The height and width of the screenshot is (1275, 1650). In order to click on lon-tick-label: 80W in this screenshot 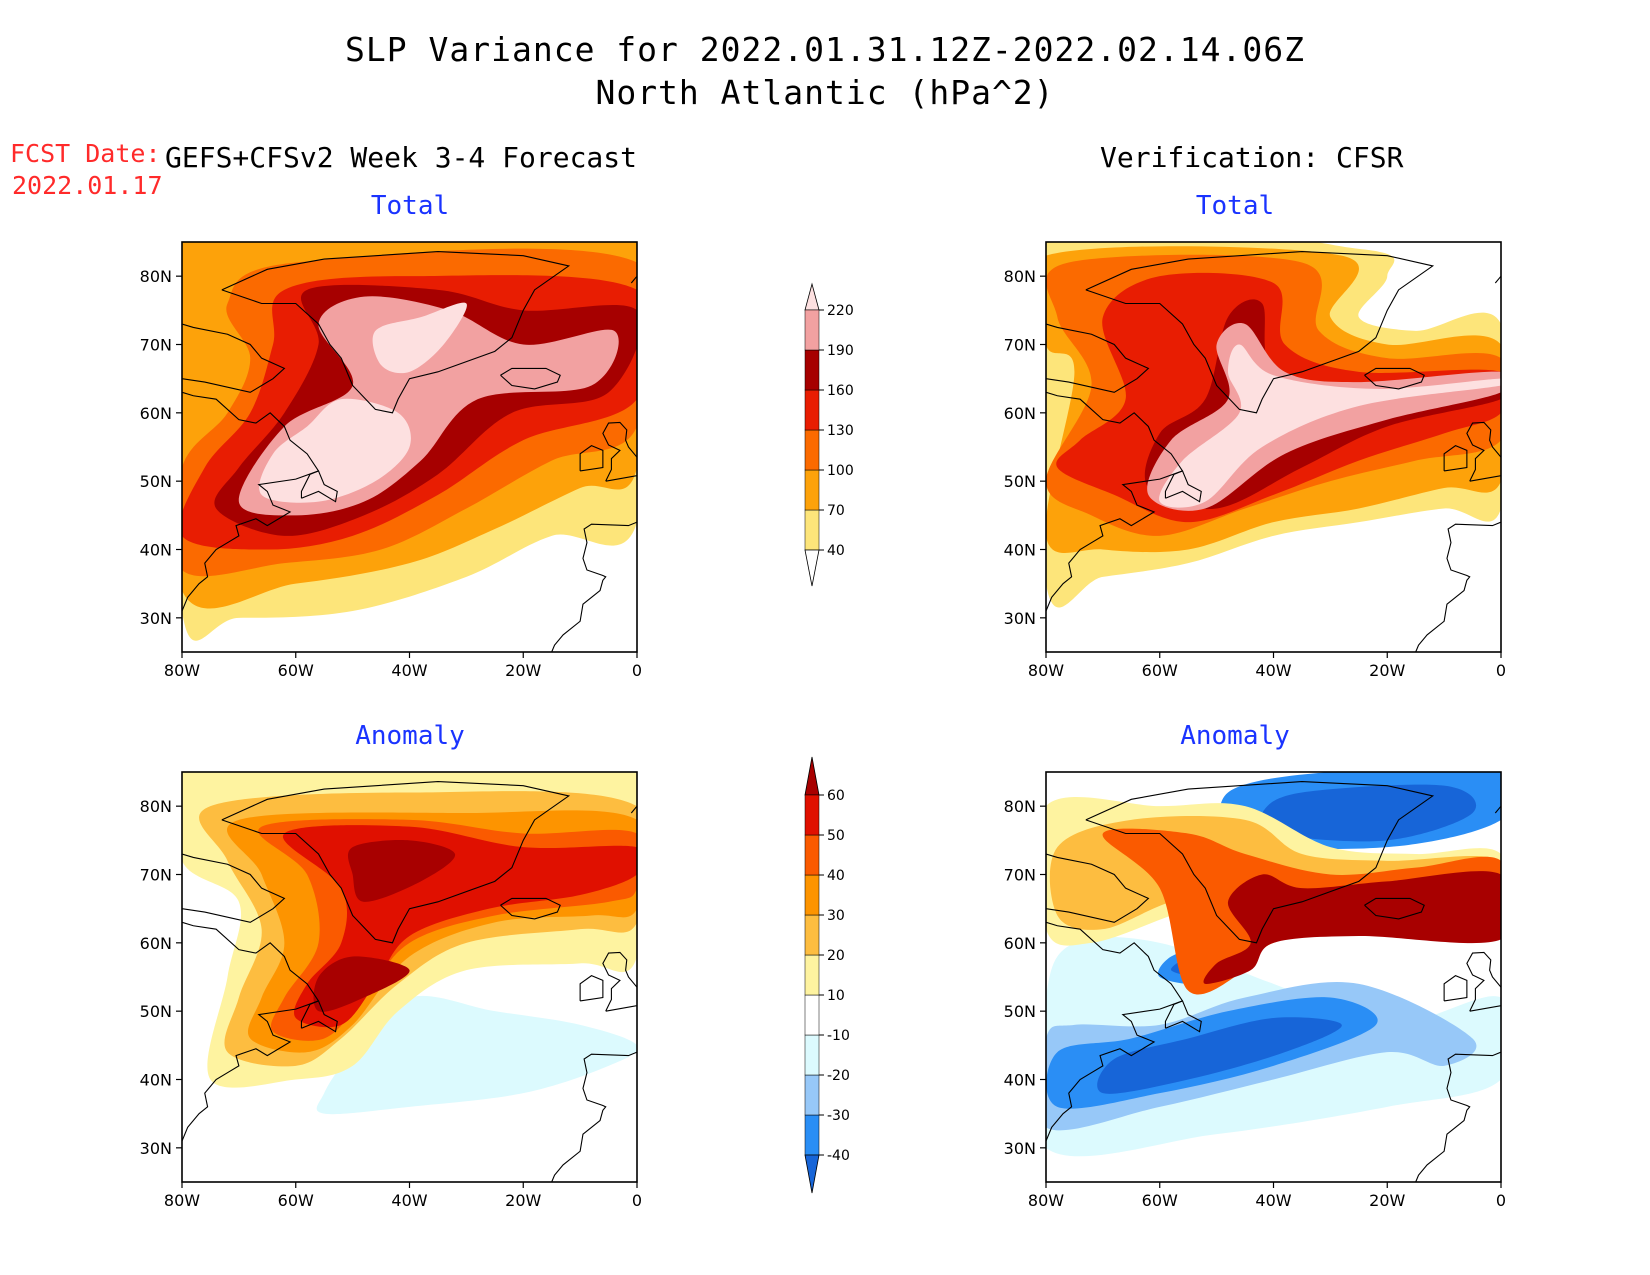, I will do `click(182, 670)`.